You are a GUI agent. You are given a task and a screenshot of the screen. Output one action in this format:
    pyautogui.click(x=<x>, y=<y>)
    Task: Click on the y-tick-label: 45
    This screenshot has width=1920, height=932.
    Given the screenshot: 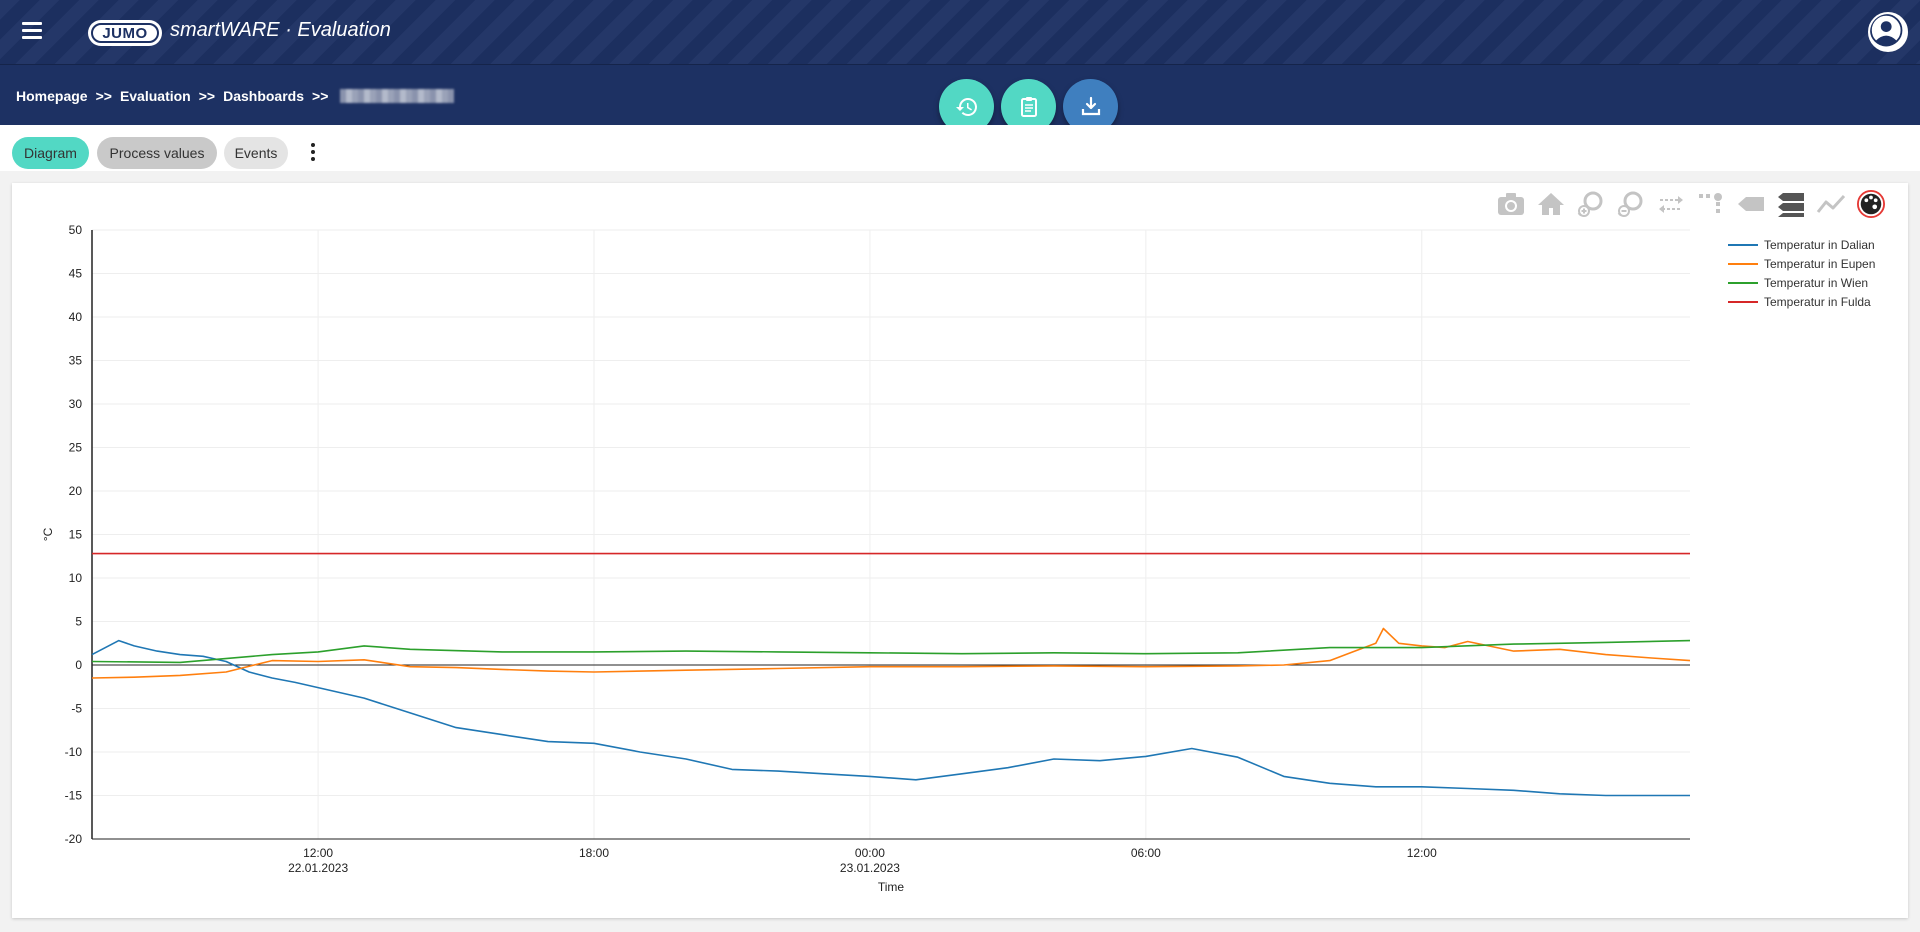 What is the action you would take?
    pyautogui.click(x=76, y=274)
    